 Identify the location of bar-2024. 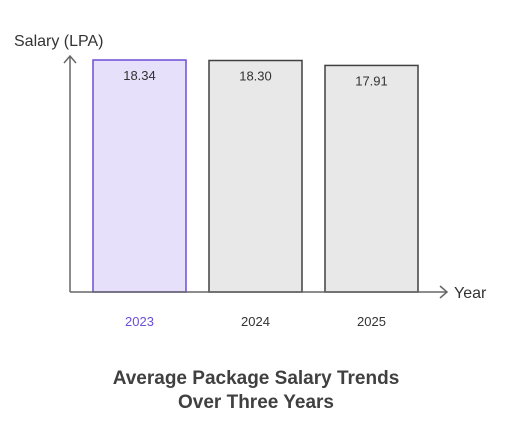
(255, 176).